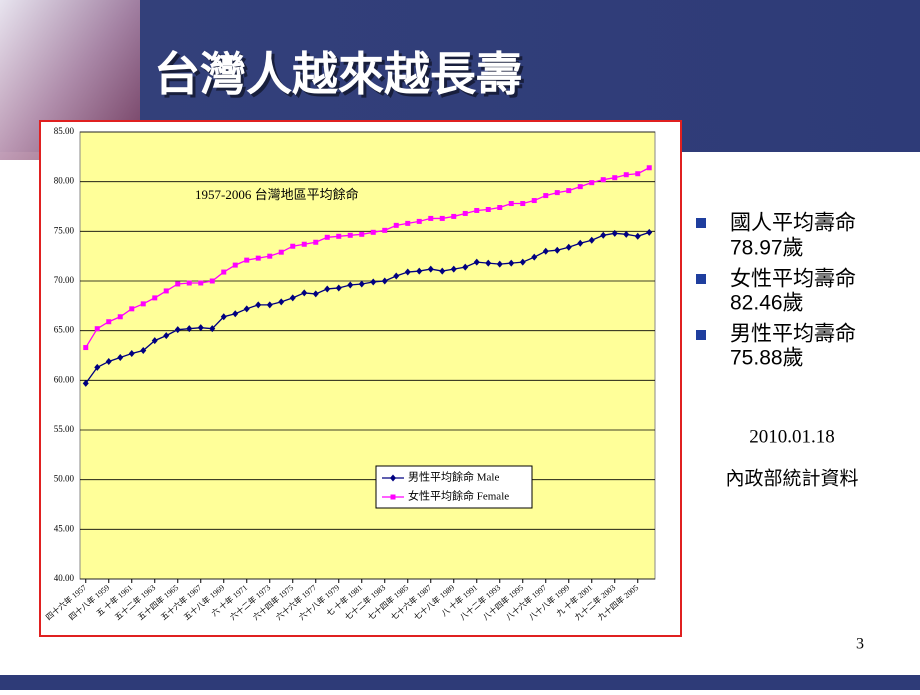  What do you see at coordinates (64, 429) in the screenshot?
I see `y-tick-label: 55.00` at bounding box center [64, 429].